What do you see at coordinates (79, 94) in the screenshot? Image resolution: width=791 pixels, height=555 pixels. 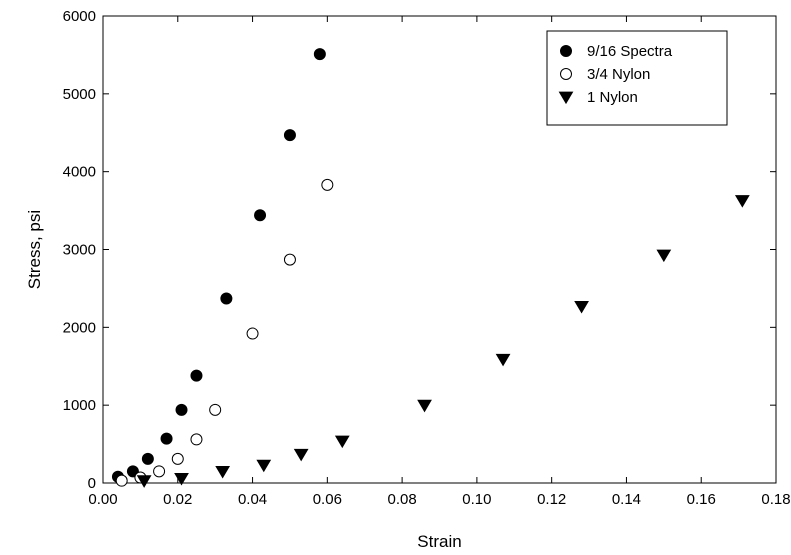 I see `y-tick-label: 5000` at bounding box center [79, 94].